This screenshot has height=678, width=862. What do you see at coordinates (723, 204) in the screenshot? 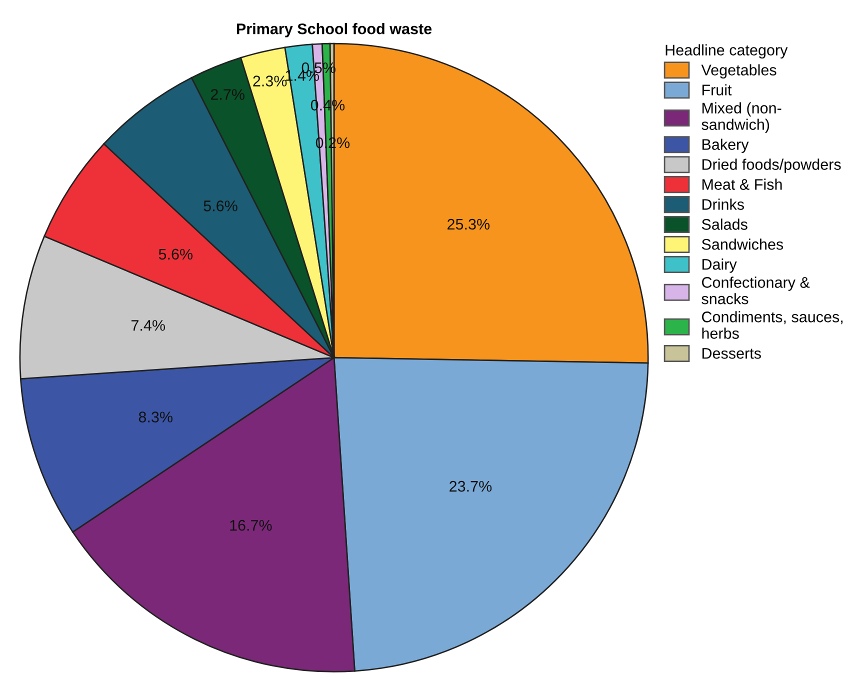
I see `legend-label: Drinks` at bounding box center [723, 204].